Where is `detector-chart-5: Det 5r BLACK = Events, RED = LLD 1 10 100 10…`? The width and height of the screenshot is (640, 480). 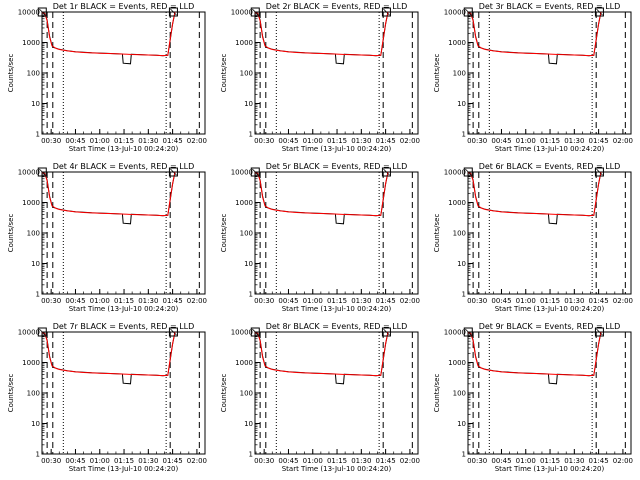 detector-chart-5: Det 5r BLACK = Events, RED = LLD 1 10 100 10… is located at coordinates (320, 237).